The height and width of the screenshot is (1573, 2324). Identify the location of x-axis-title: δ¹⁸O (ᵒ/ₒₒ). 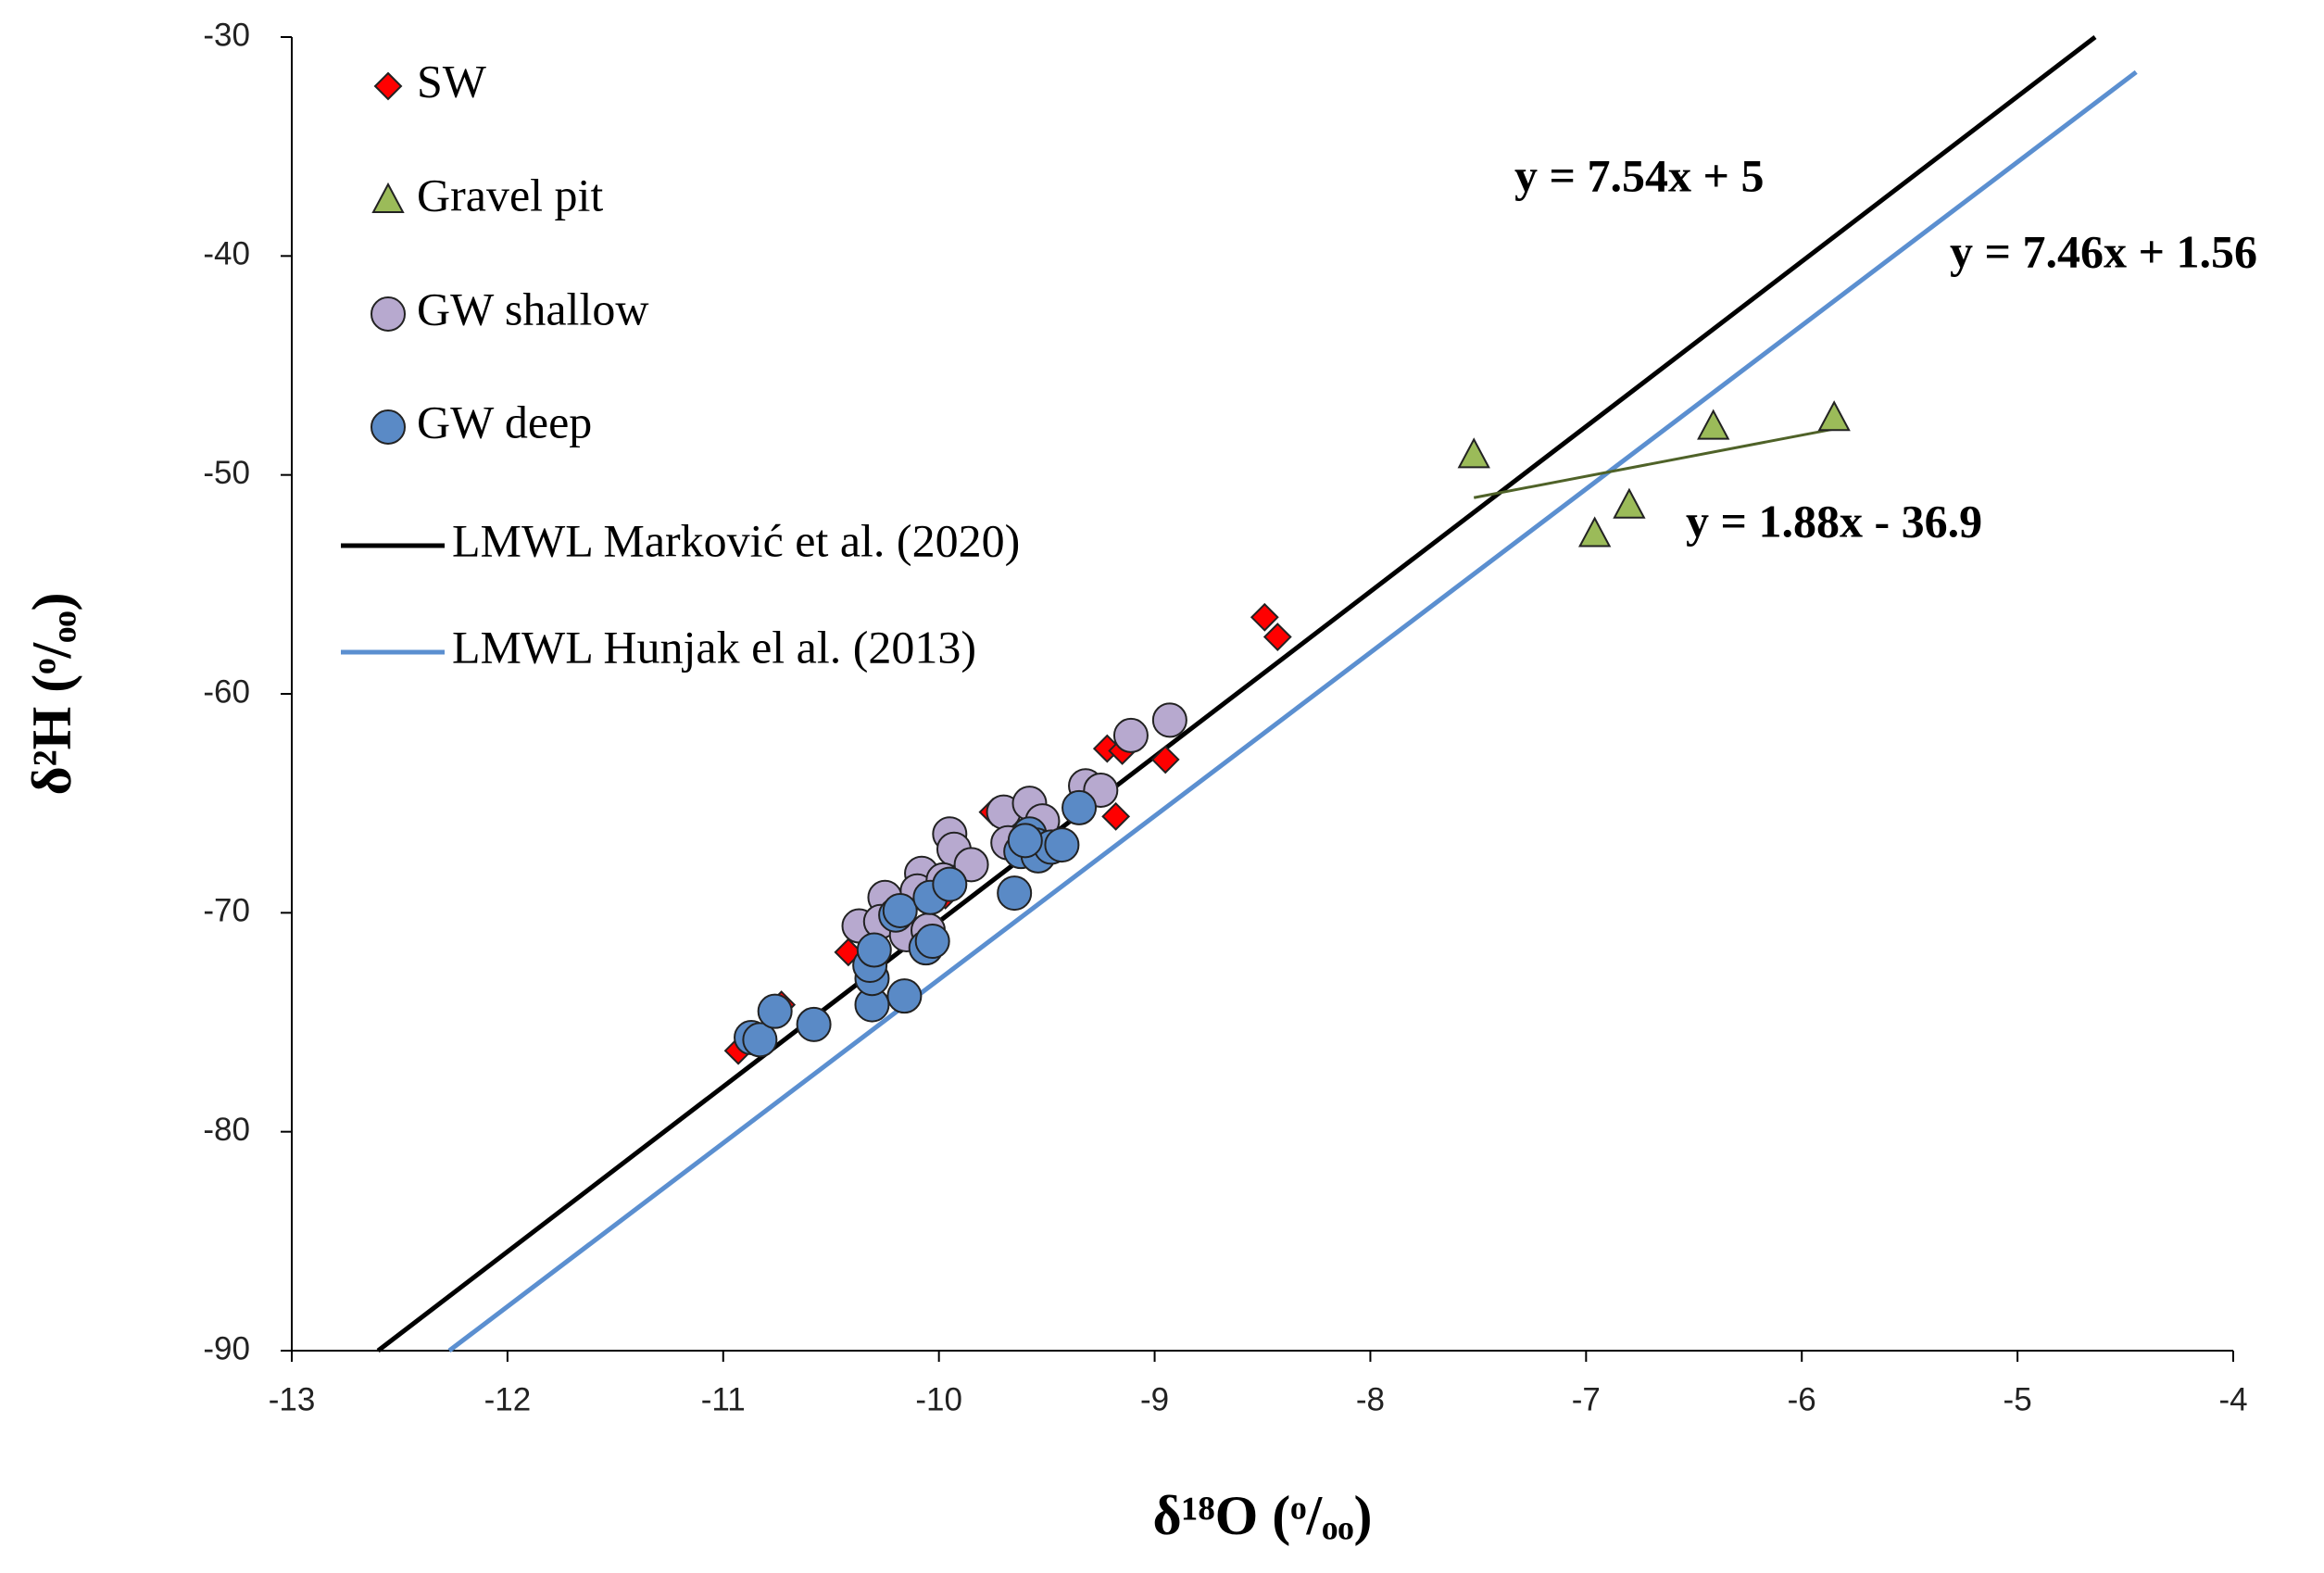
(1262, 1515).